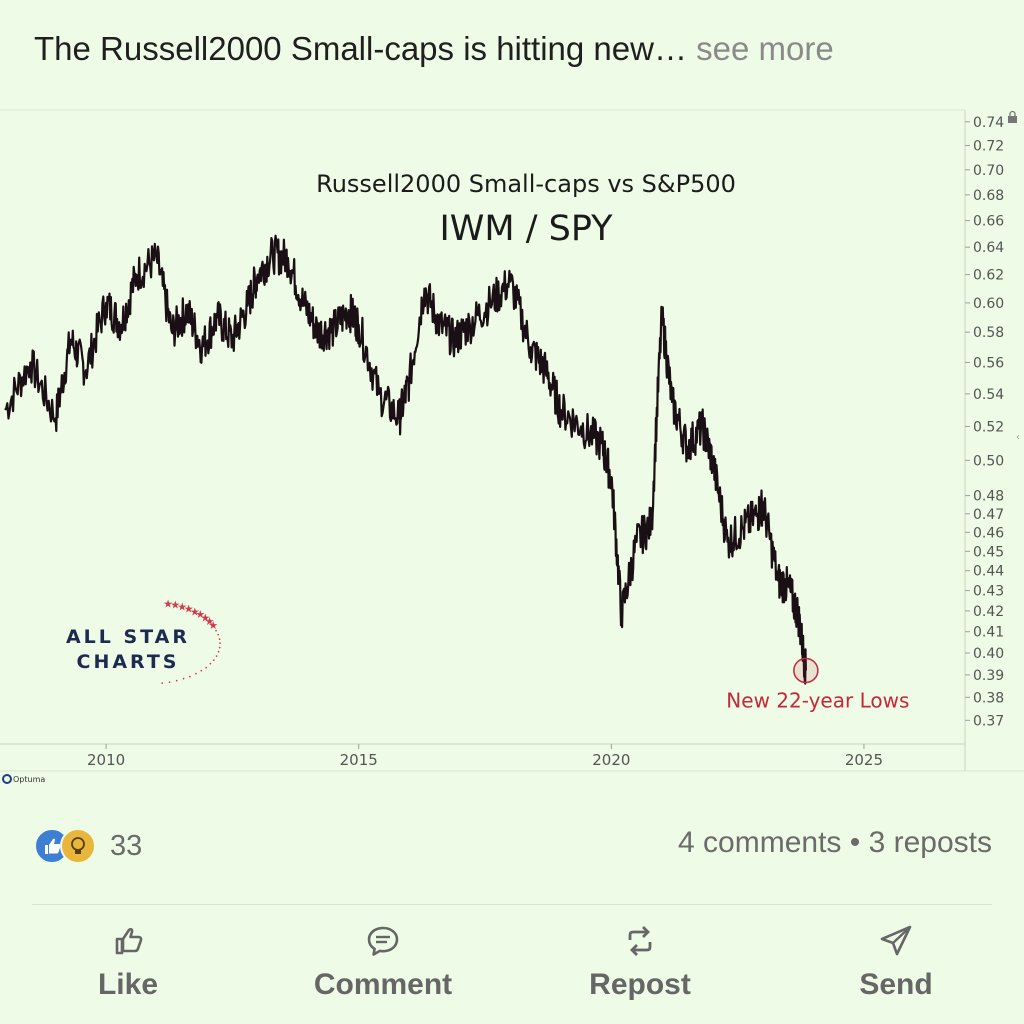 The image size is (1024, 1024). I want to click on reposts-count-link: 3 reposts, so click(930, 842).